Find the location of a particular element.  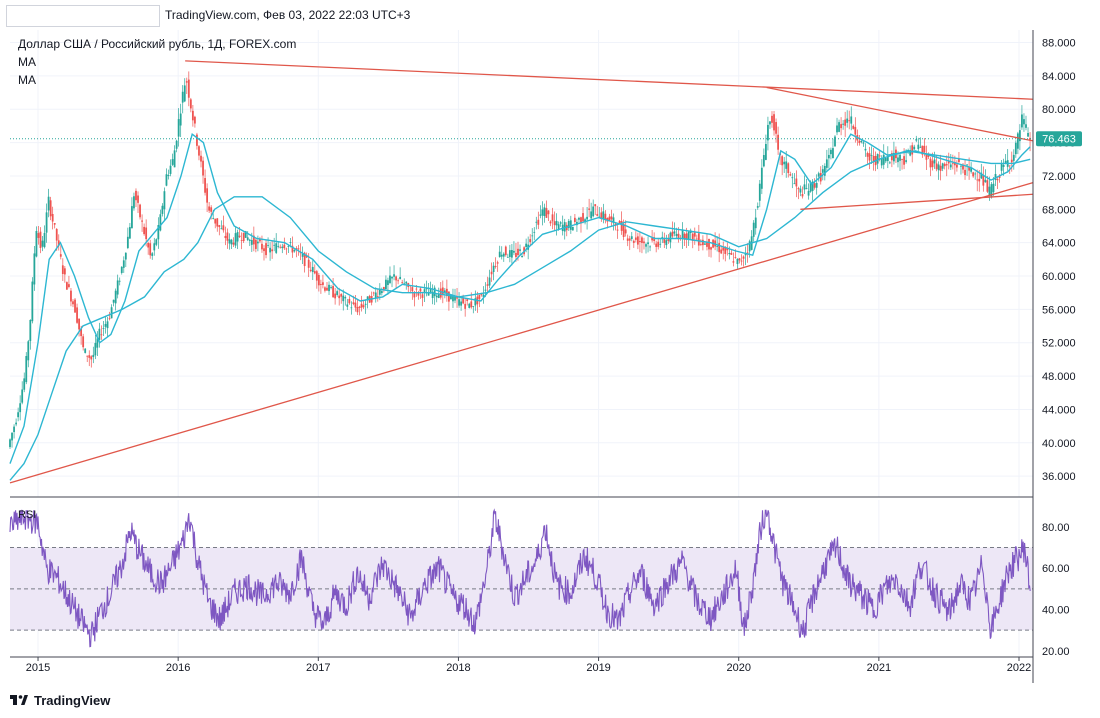

legend-ma-2: MA is located at coordinates (27, 80).